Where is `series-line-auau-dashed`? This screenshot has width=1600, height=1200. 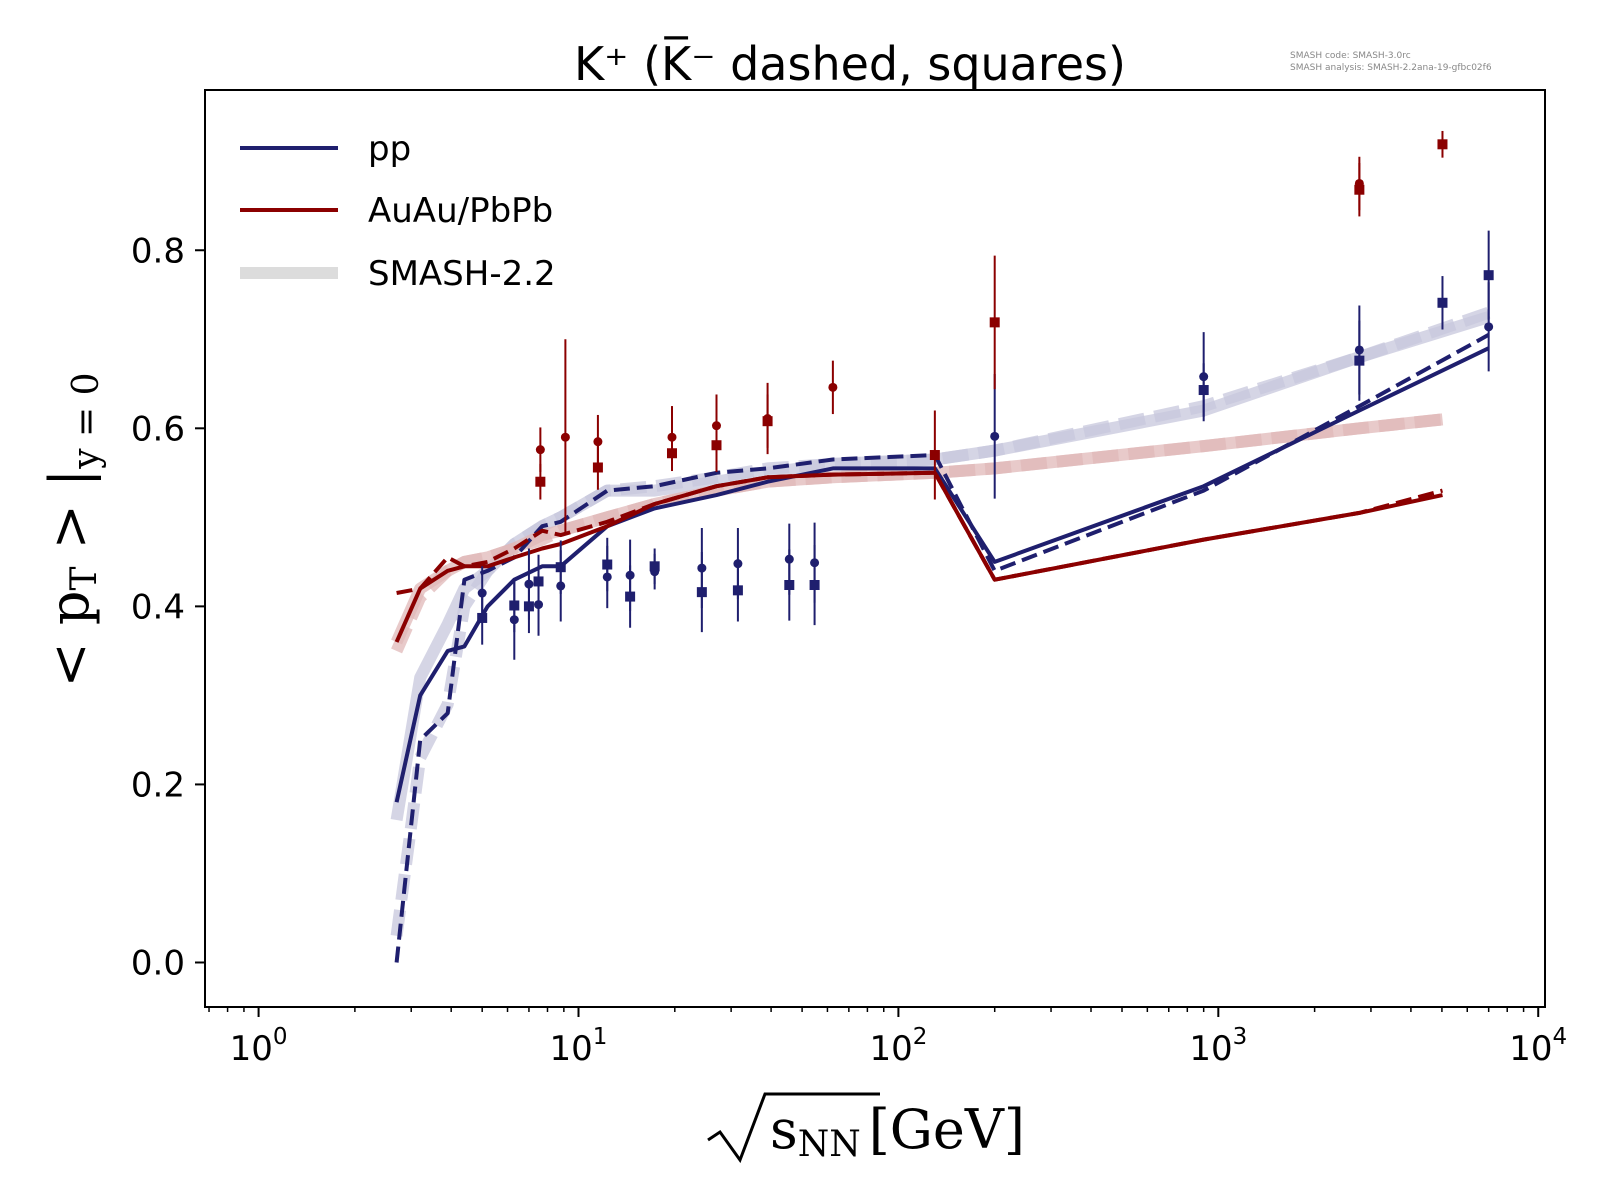 series-line-auau-dashed is located at coordinates (920, 532).